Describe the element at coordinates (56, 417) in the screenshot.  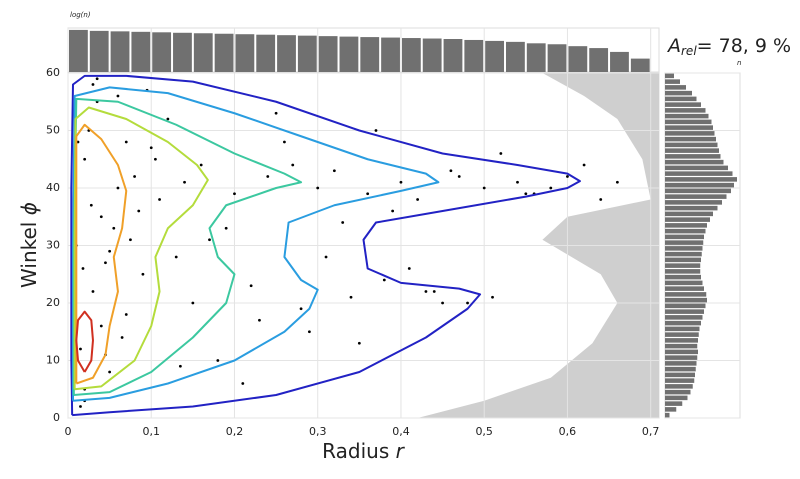
I see `y-tick-label: 0` at that location.